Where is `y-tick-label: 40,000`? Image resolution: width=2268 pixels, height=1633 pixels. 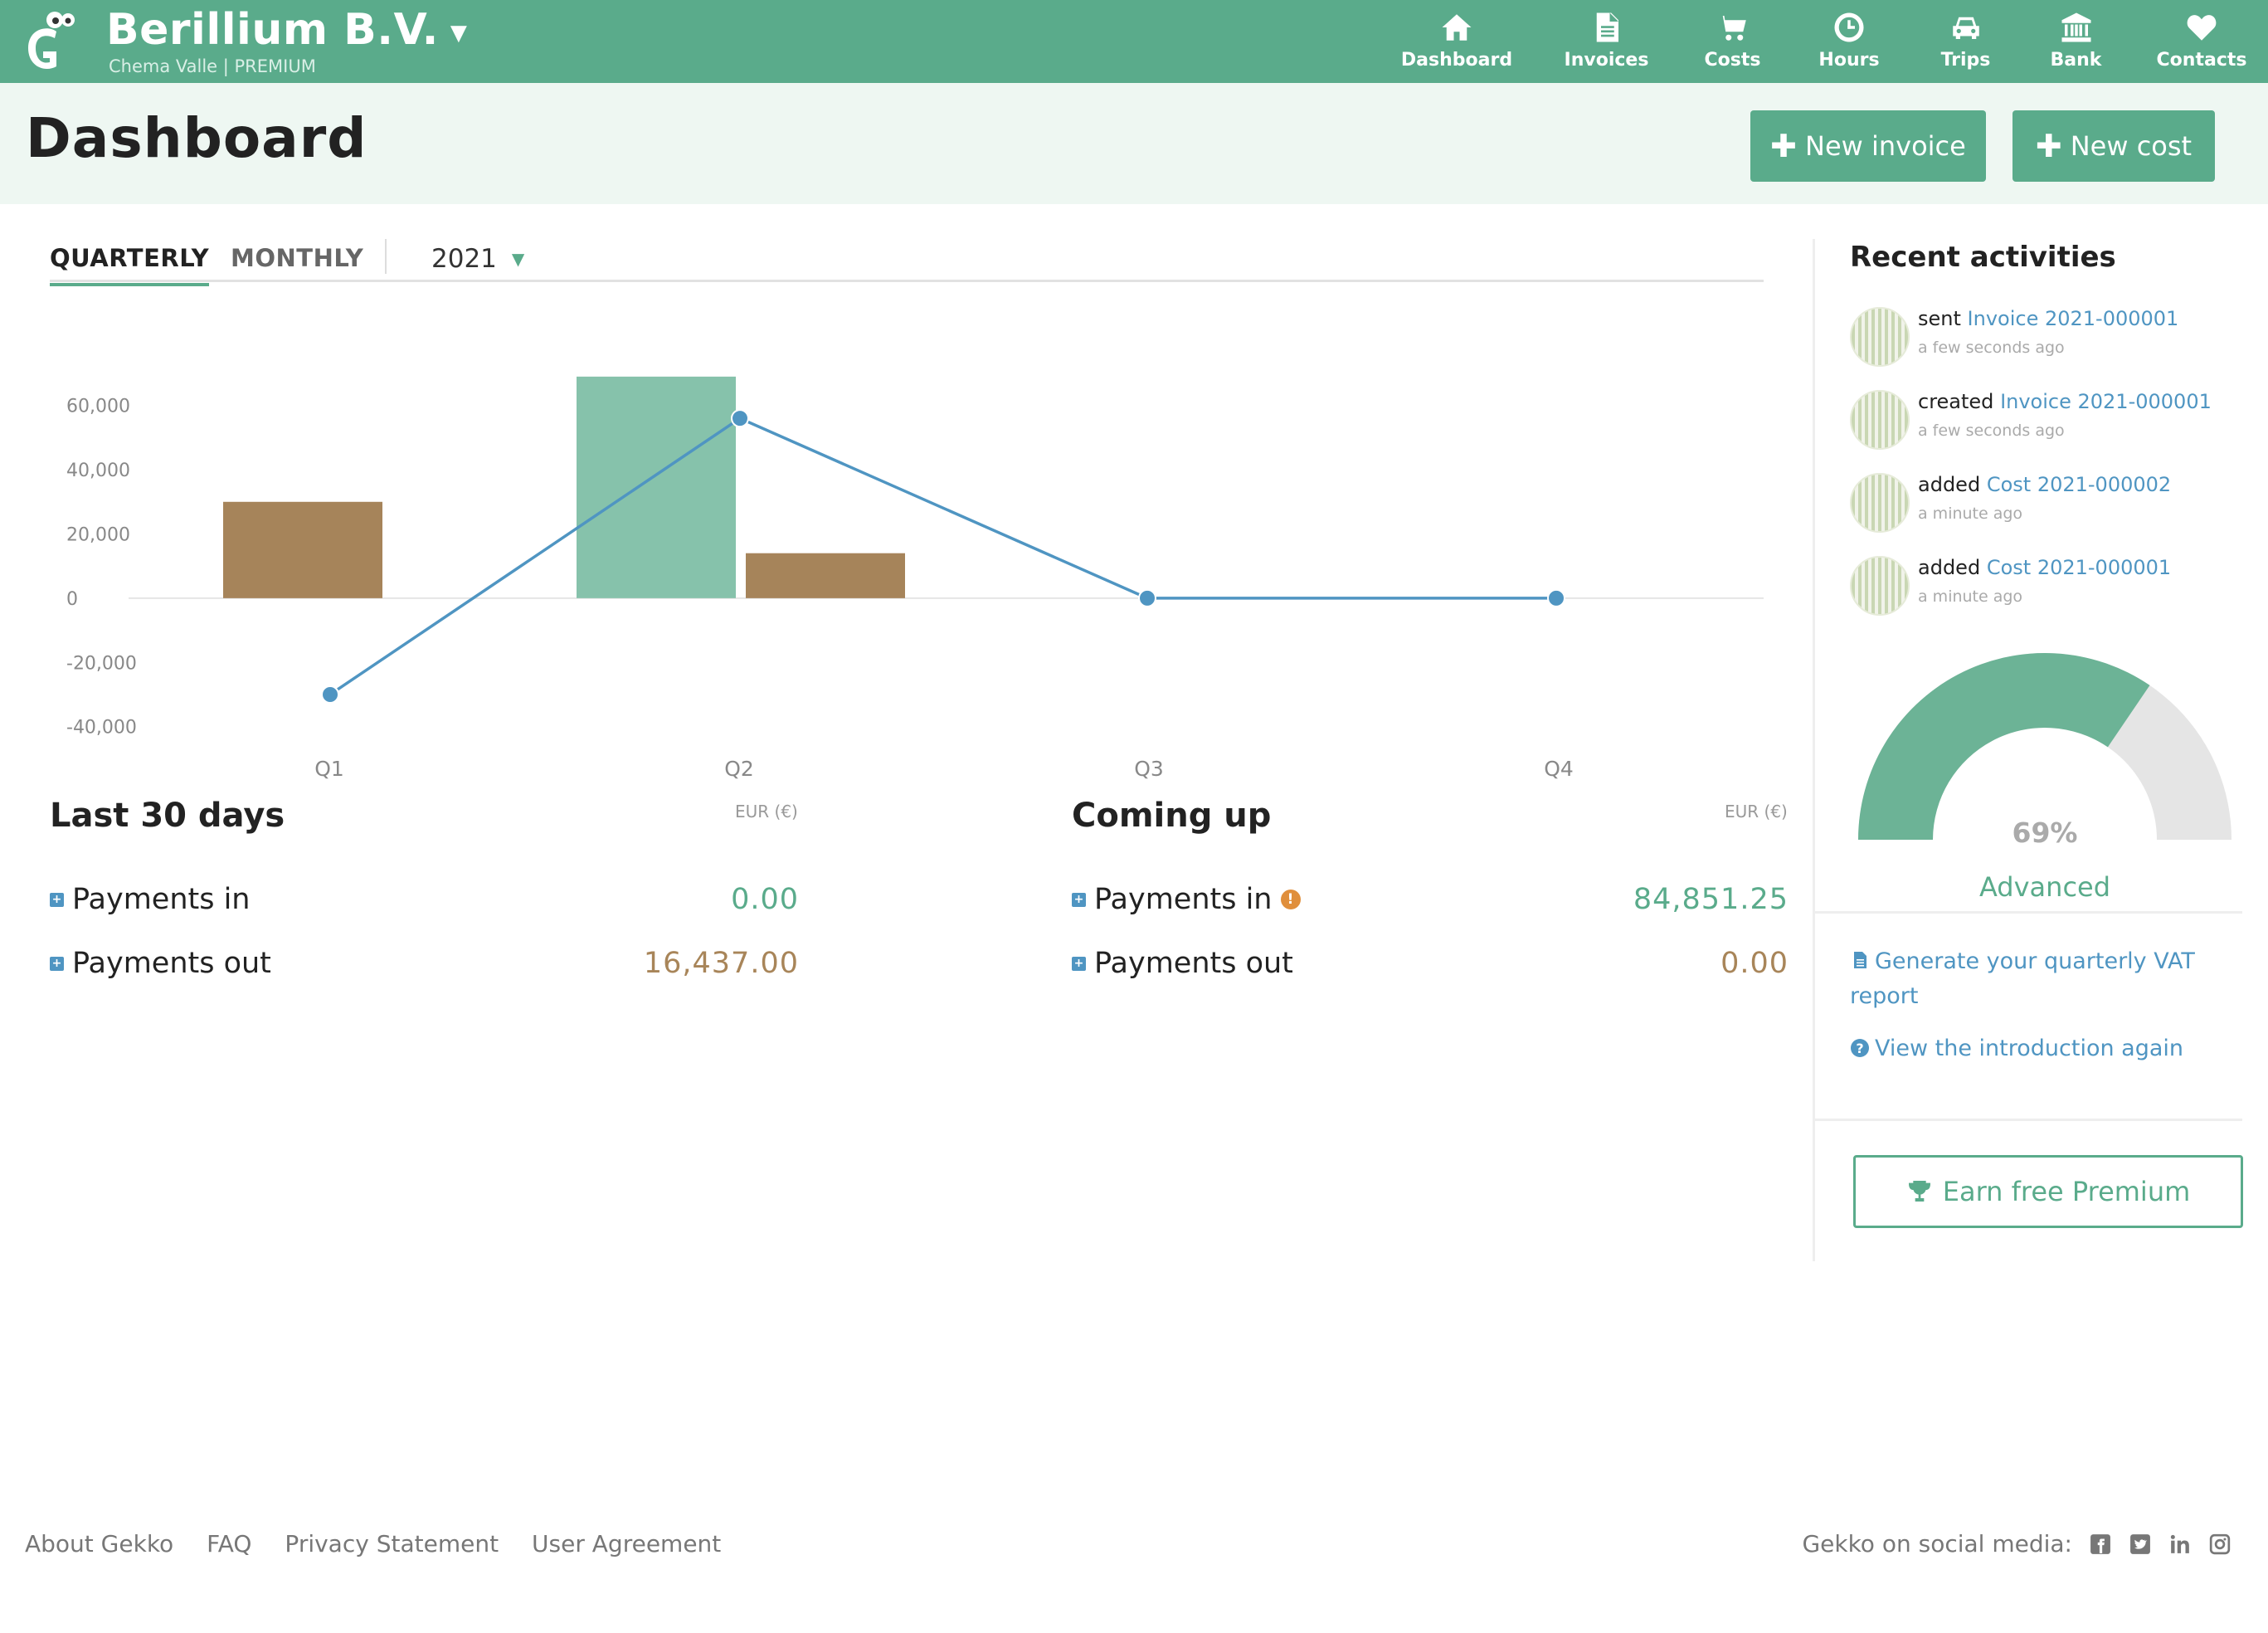 y-tick-label: 40,000 is located at coordinates (98, 471).